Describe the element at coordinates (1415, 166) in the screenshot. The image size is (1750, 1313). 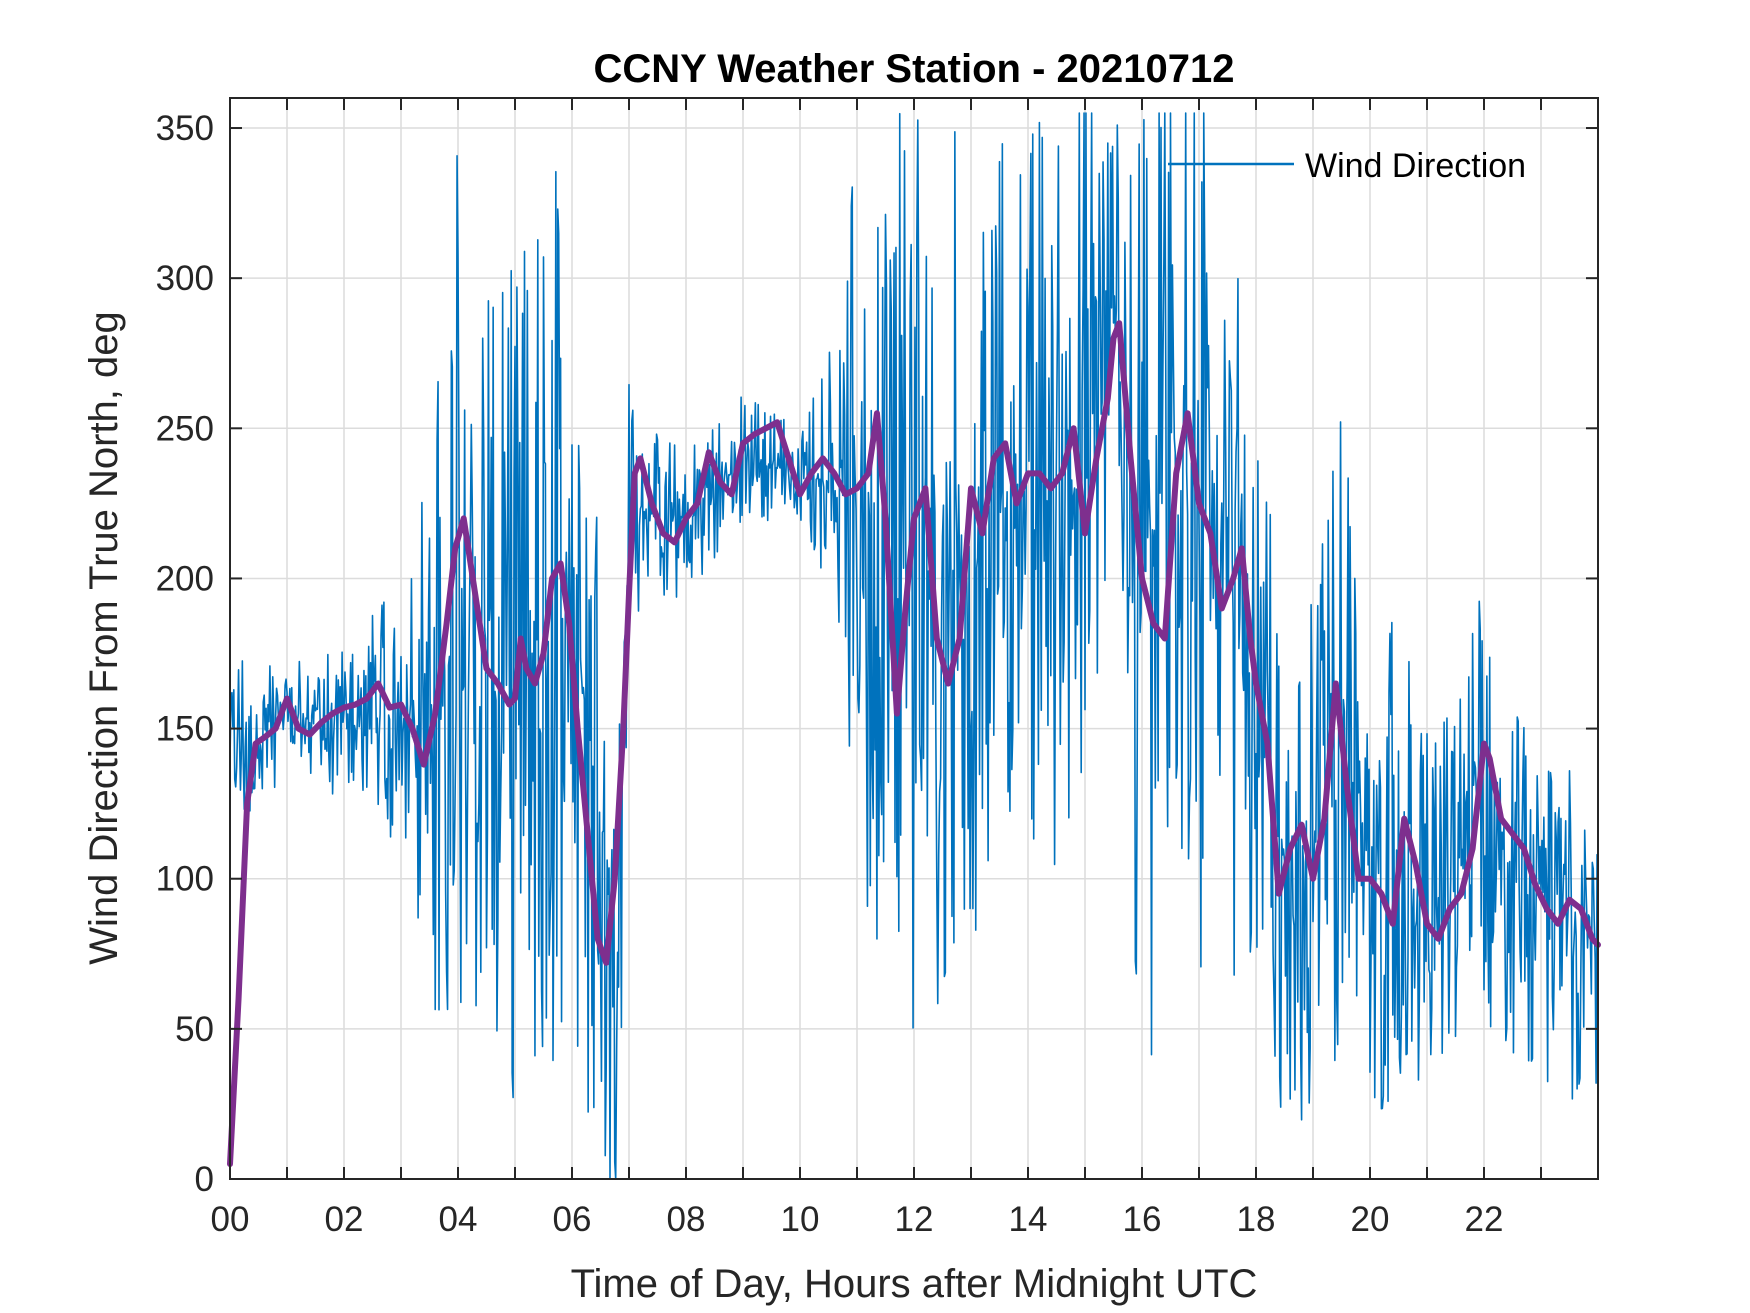
I see `legend-entry-wind-direction: Wind Direction` at that location.